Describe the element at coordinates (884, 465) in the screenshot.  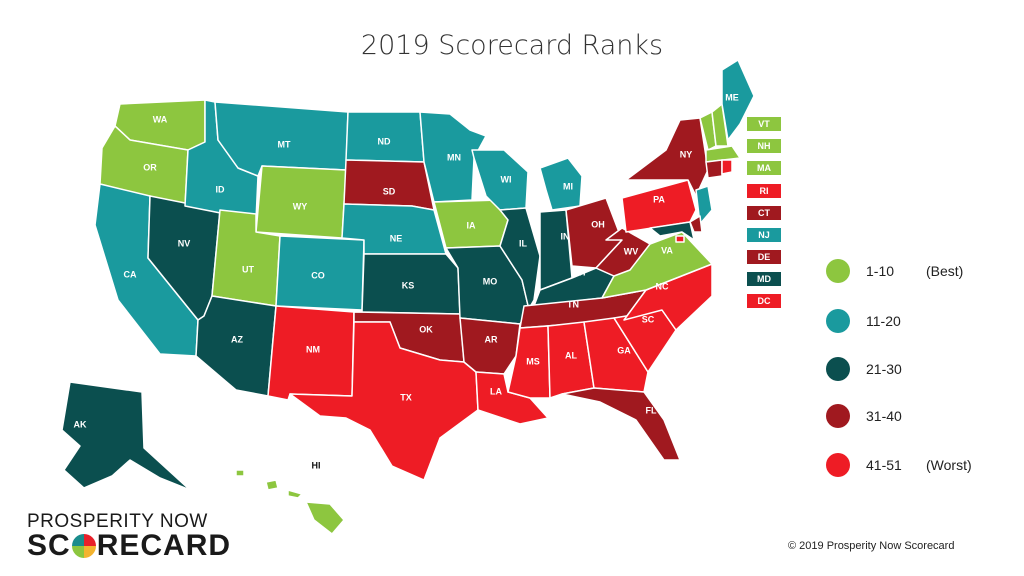
I see `legend-range: 41-51` at that location.